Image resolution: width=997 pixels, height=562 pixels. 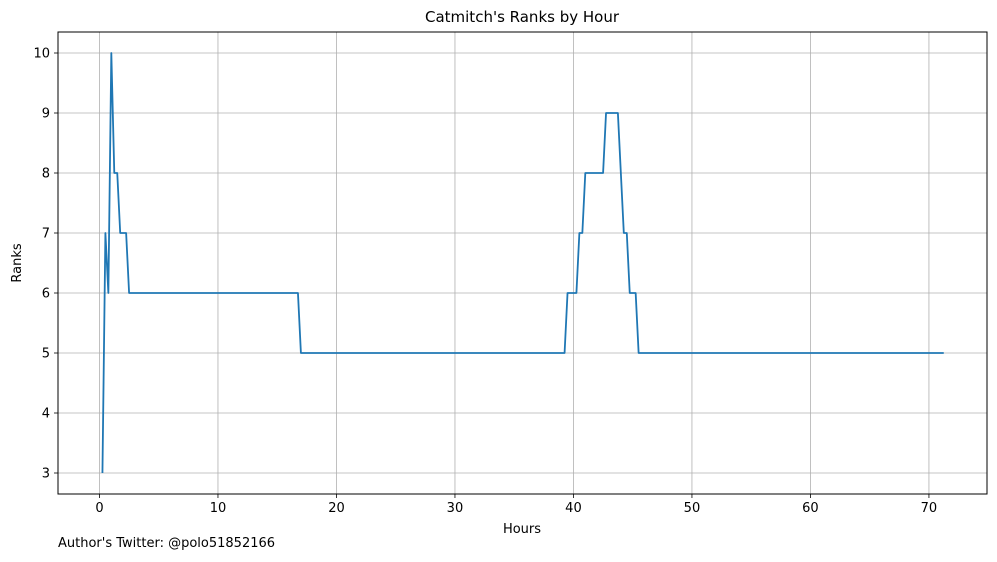 What do you see at coordinates (41, 54) in the screenshot?
I see `y-tick-label: 10` at bounding box center [41, 54].